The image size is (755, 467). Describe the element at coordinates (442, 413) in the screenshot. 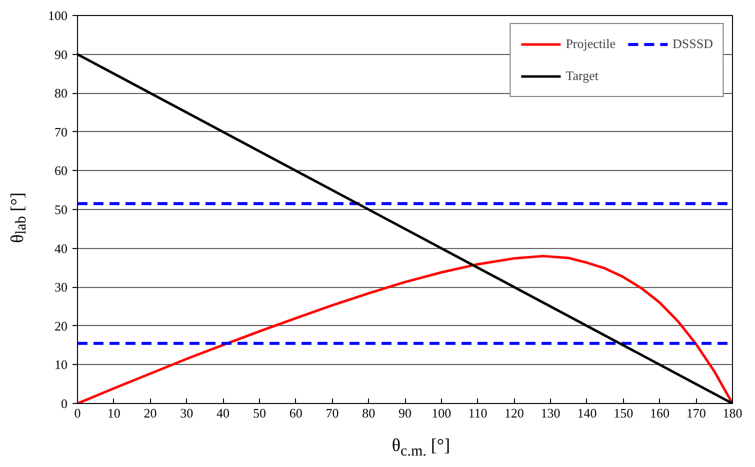

I see `x-tick-label: 100` at that location.